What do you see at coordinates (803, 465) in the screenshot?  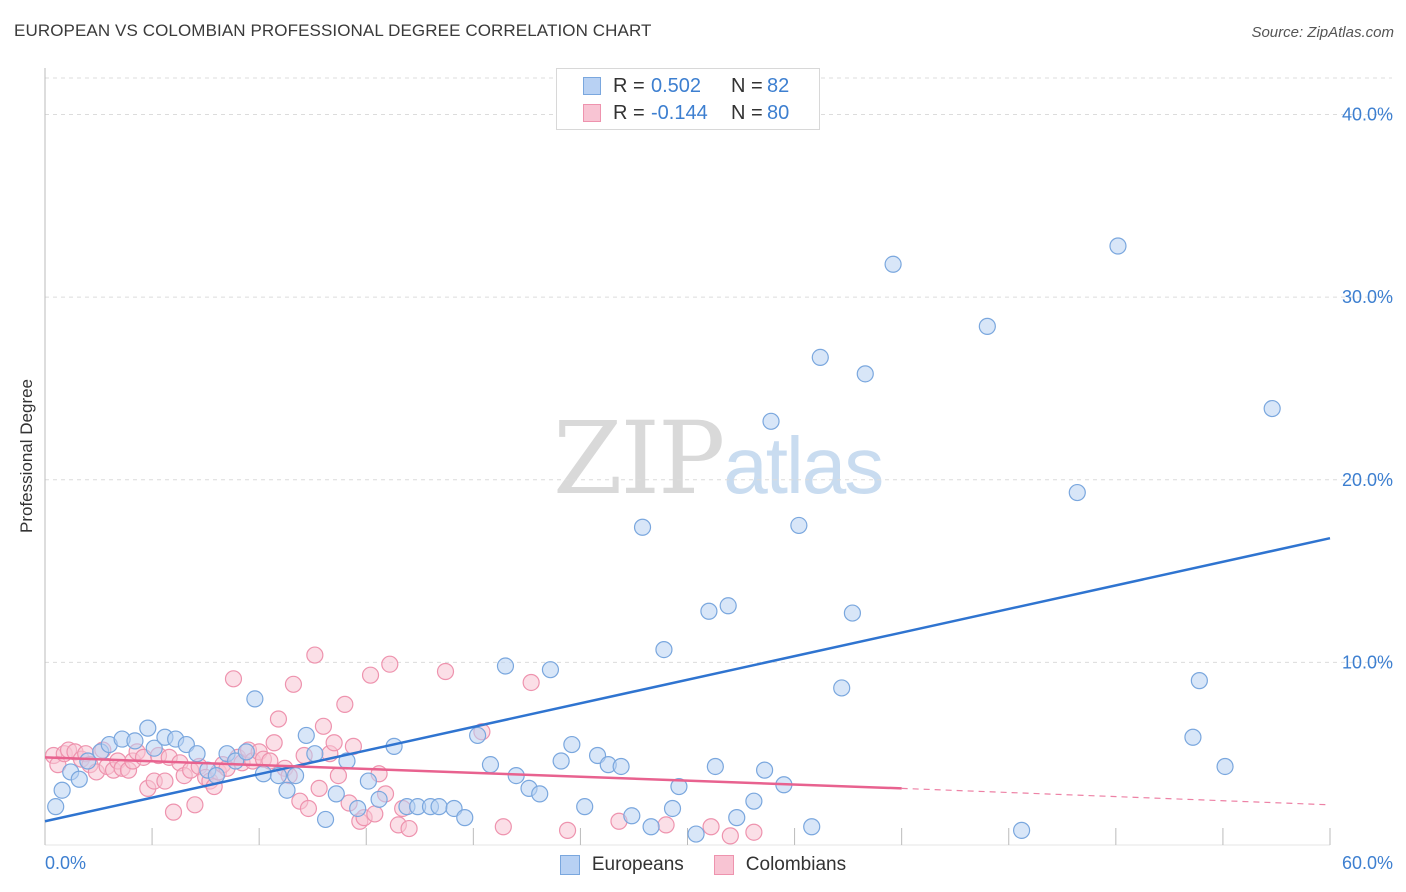 I see `watermark-atlas: atlas` at bounding box center [803, 465].